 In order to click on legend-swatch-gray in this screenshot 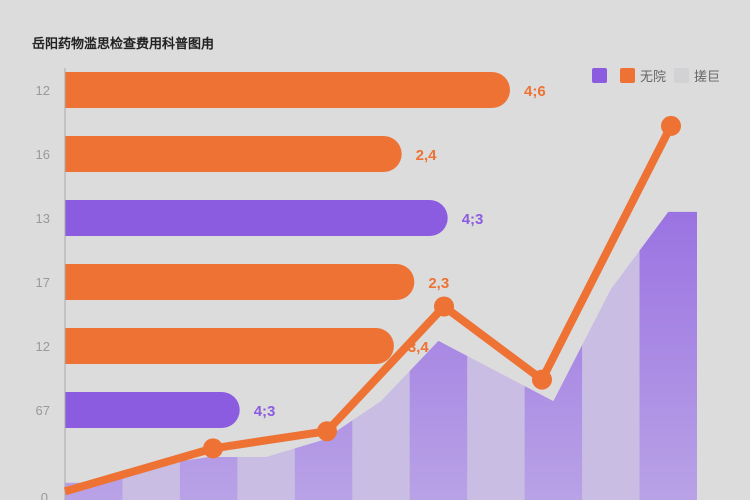, I will do `click(682, 75)`.